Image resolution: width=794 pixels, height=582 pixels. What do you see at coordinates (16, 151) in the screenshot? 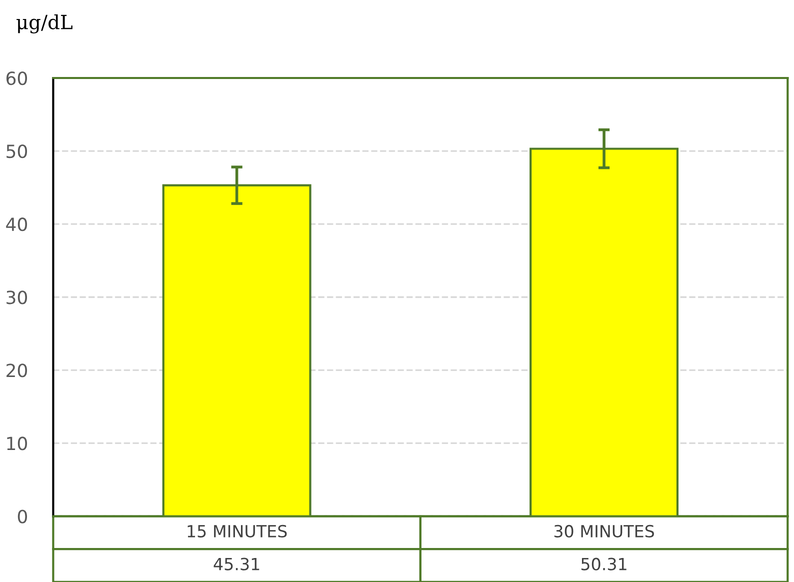
I see `y-tick-label: 50` at bounding box center [16, 151].